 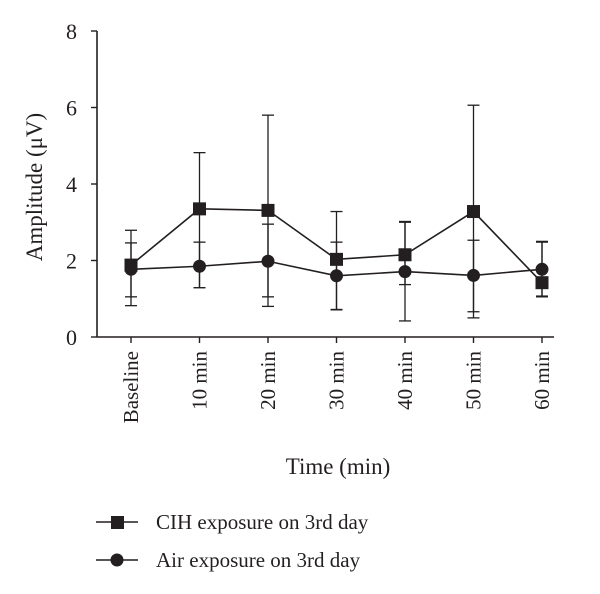 I want to click on y-tick-label: 2, so click(x=71, y=261).